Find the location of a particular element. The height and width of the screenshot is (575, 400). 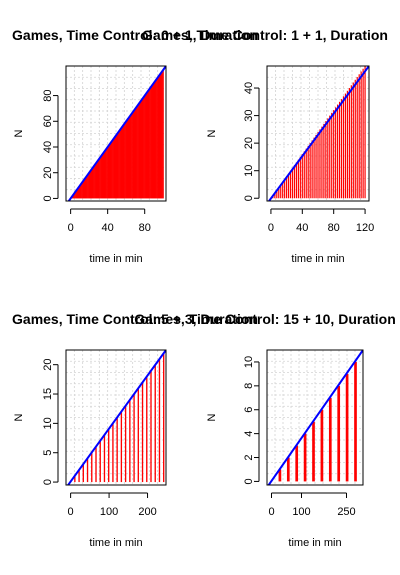

x-tick-label: 200 is located at coordinates (147, 512).